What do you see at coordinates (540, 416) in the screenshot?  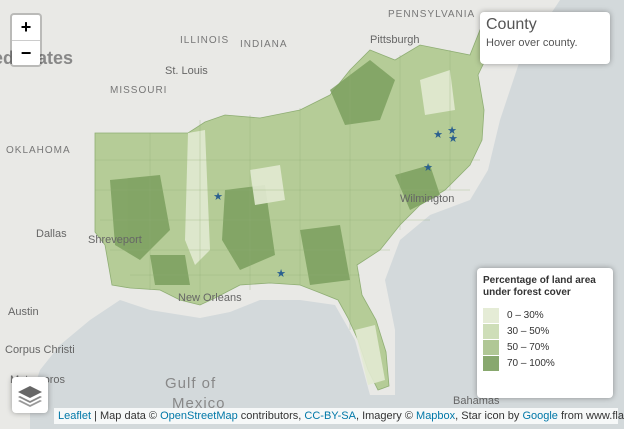 I see `link: Google` at bounding box center [540, 416].